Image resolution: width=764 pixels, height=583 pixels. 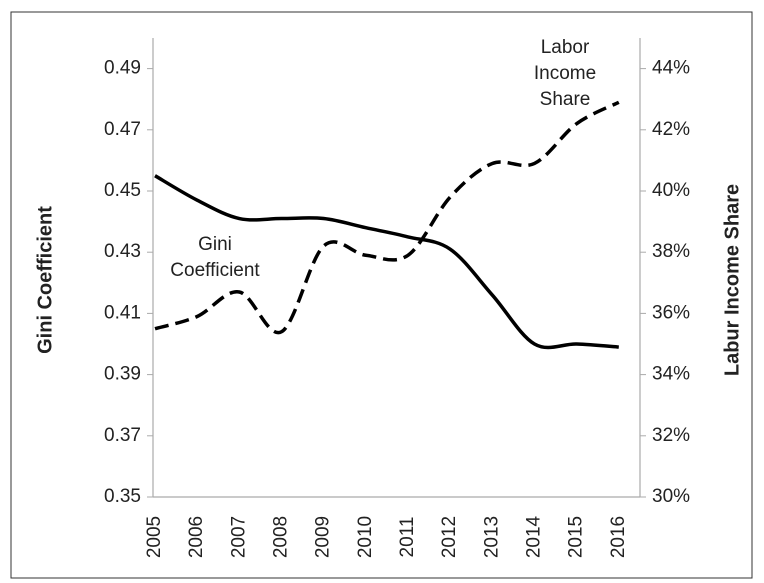 I want to click on y-tick-label: 0.41, so click(x=122, y=312).